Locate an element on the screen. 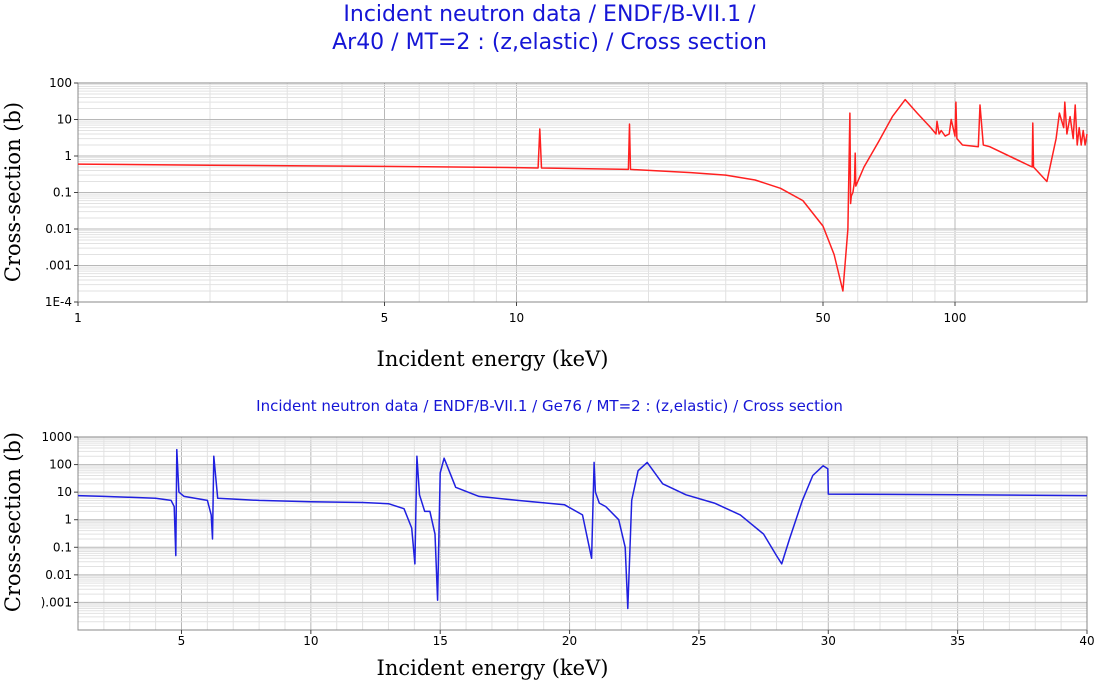 The width and height of the screenshot is (1099, 683). y-tick-label: 1000 is located at coordinates (56, 437).